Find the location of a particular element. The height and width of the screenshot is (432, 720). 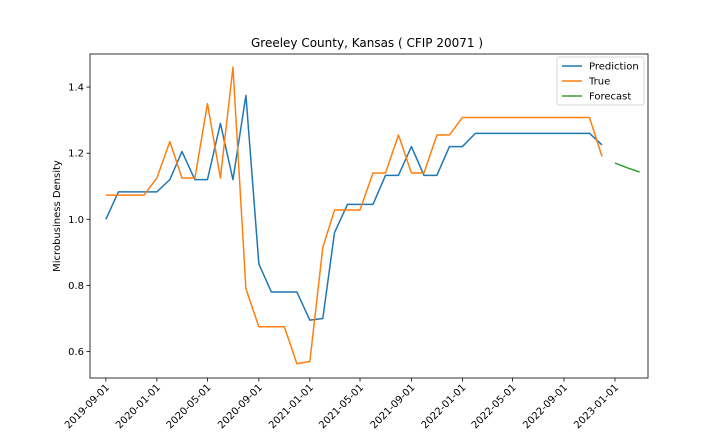

y-tick-label: 0.6 is located at coordinates (76, 352).